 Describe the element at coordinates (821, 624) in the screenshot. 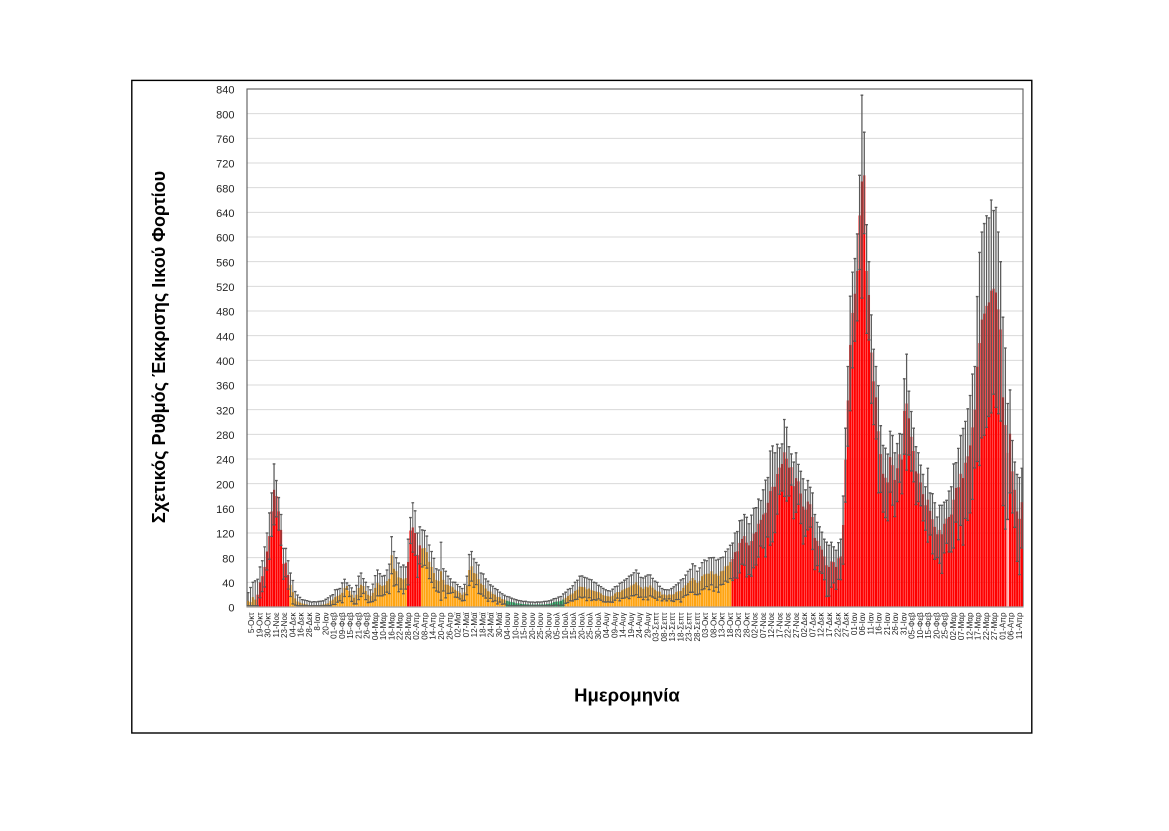

I see `svg-text: 12-Δεκ` at that location.